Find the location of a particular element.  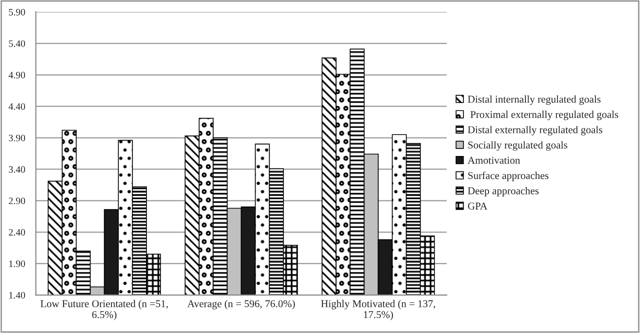

legend-label: Distal externally regulated goals is located at coordinates (535, 131).